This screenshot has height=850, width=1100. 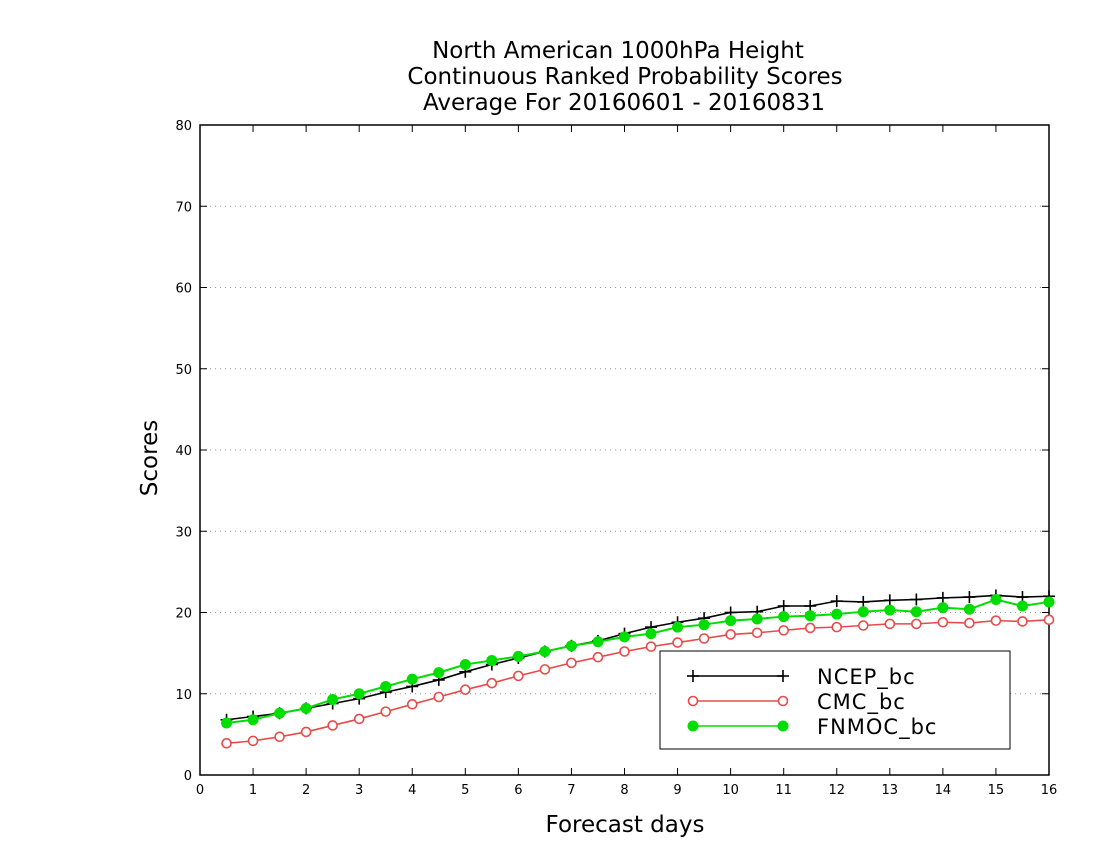 I want to click on chart-title-line-2: Continuous Ranked Probability Scores, so click(x=624, y=77).